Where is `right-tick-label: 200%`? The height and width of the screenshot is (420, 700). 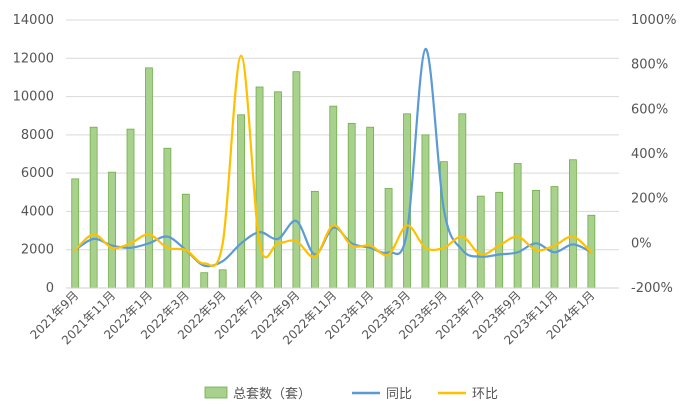
right-tick-label: 200% is located at coordinates (649, 199).